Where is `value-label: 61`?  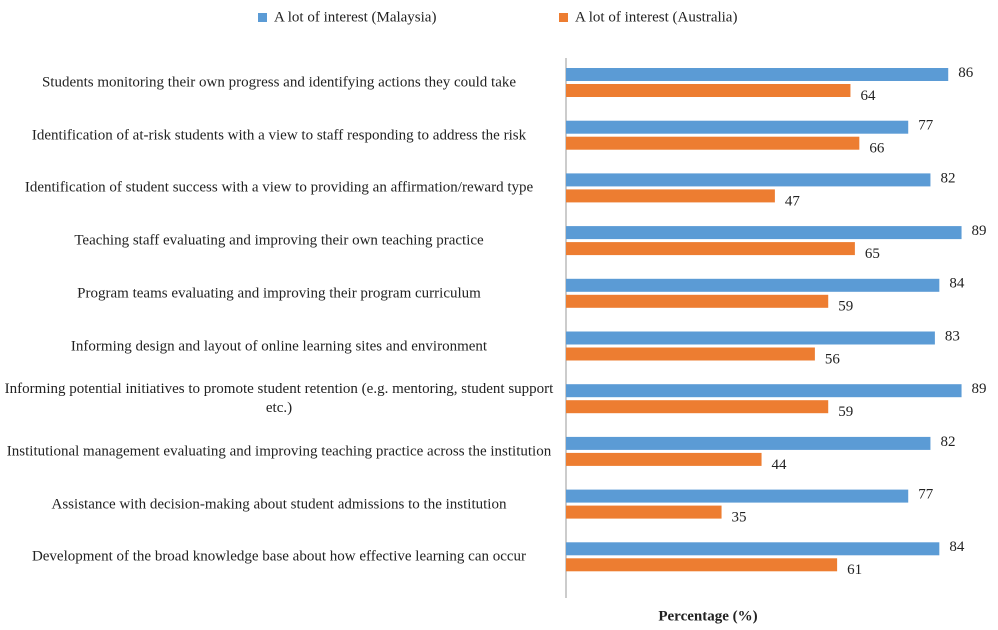 value-label: 61 is located at coordinates (854, 570).